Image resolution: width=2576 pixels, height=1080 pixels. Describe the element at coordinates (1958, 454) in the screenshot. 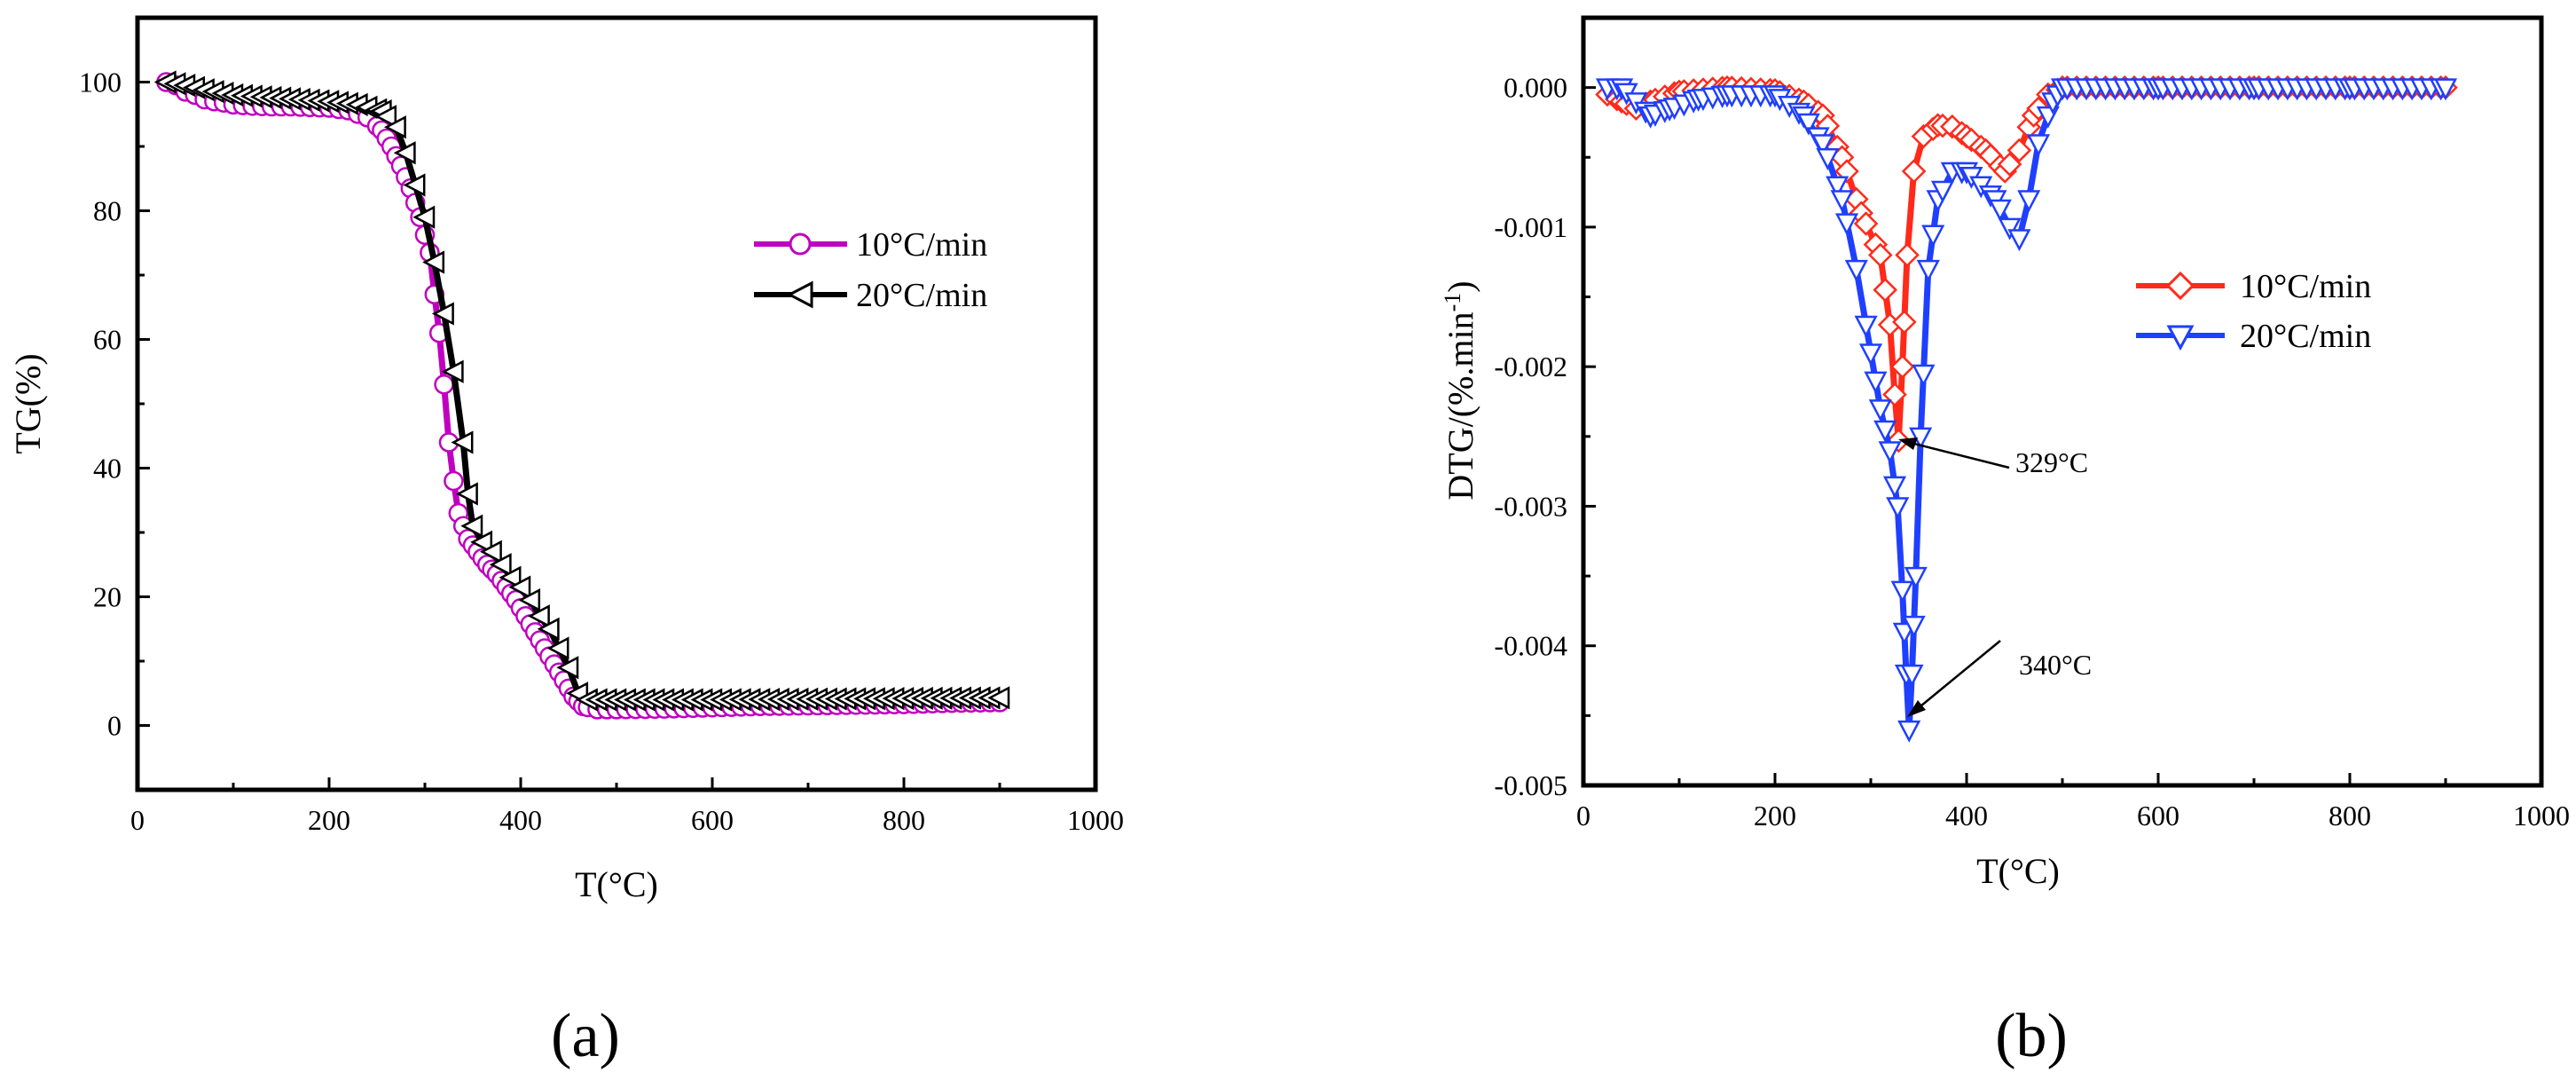

I see `dtg-annotation-329-arrow` at that location.